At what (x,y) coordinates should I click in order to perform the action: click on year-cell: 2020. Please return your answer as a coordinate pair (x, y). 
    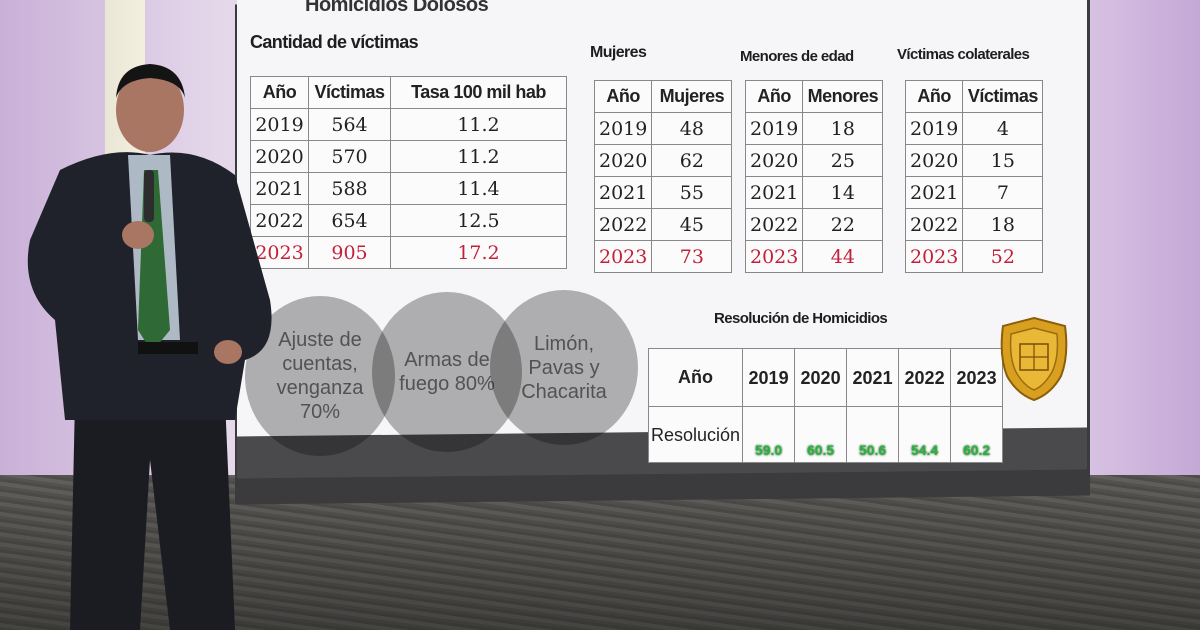
    Looking at the image, I should click on (821, 377).